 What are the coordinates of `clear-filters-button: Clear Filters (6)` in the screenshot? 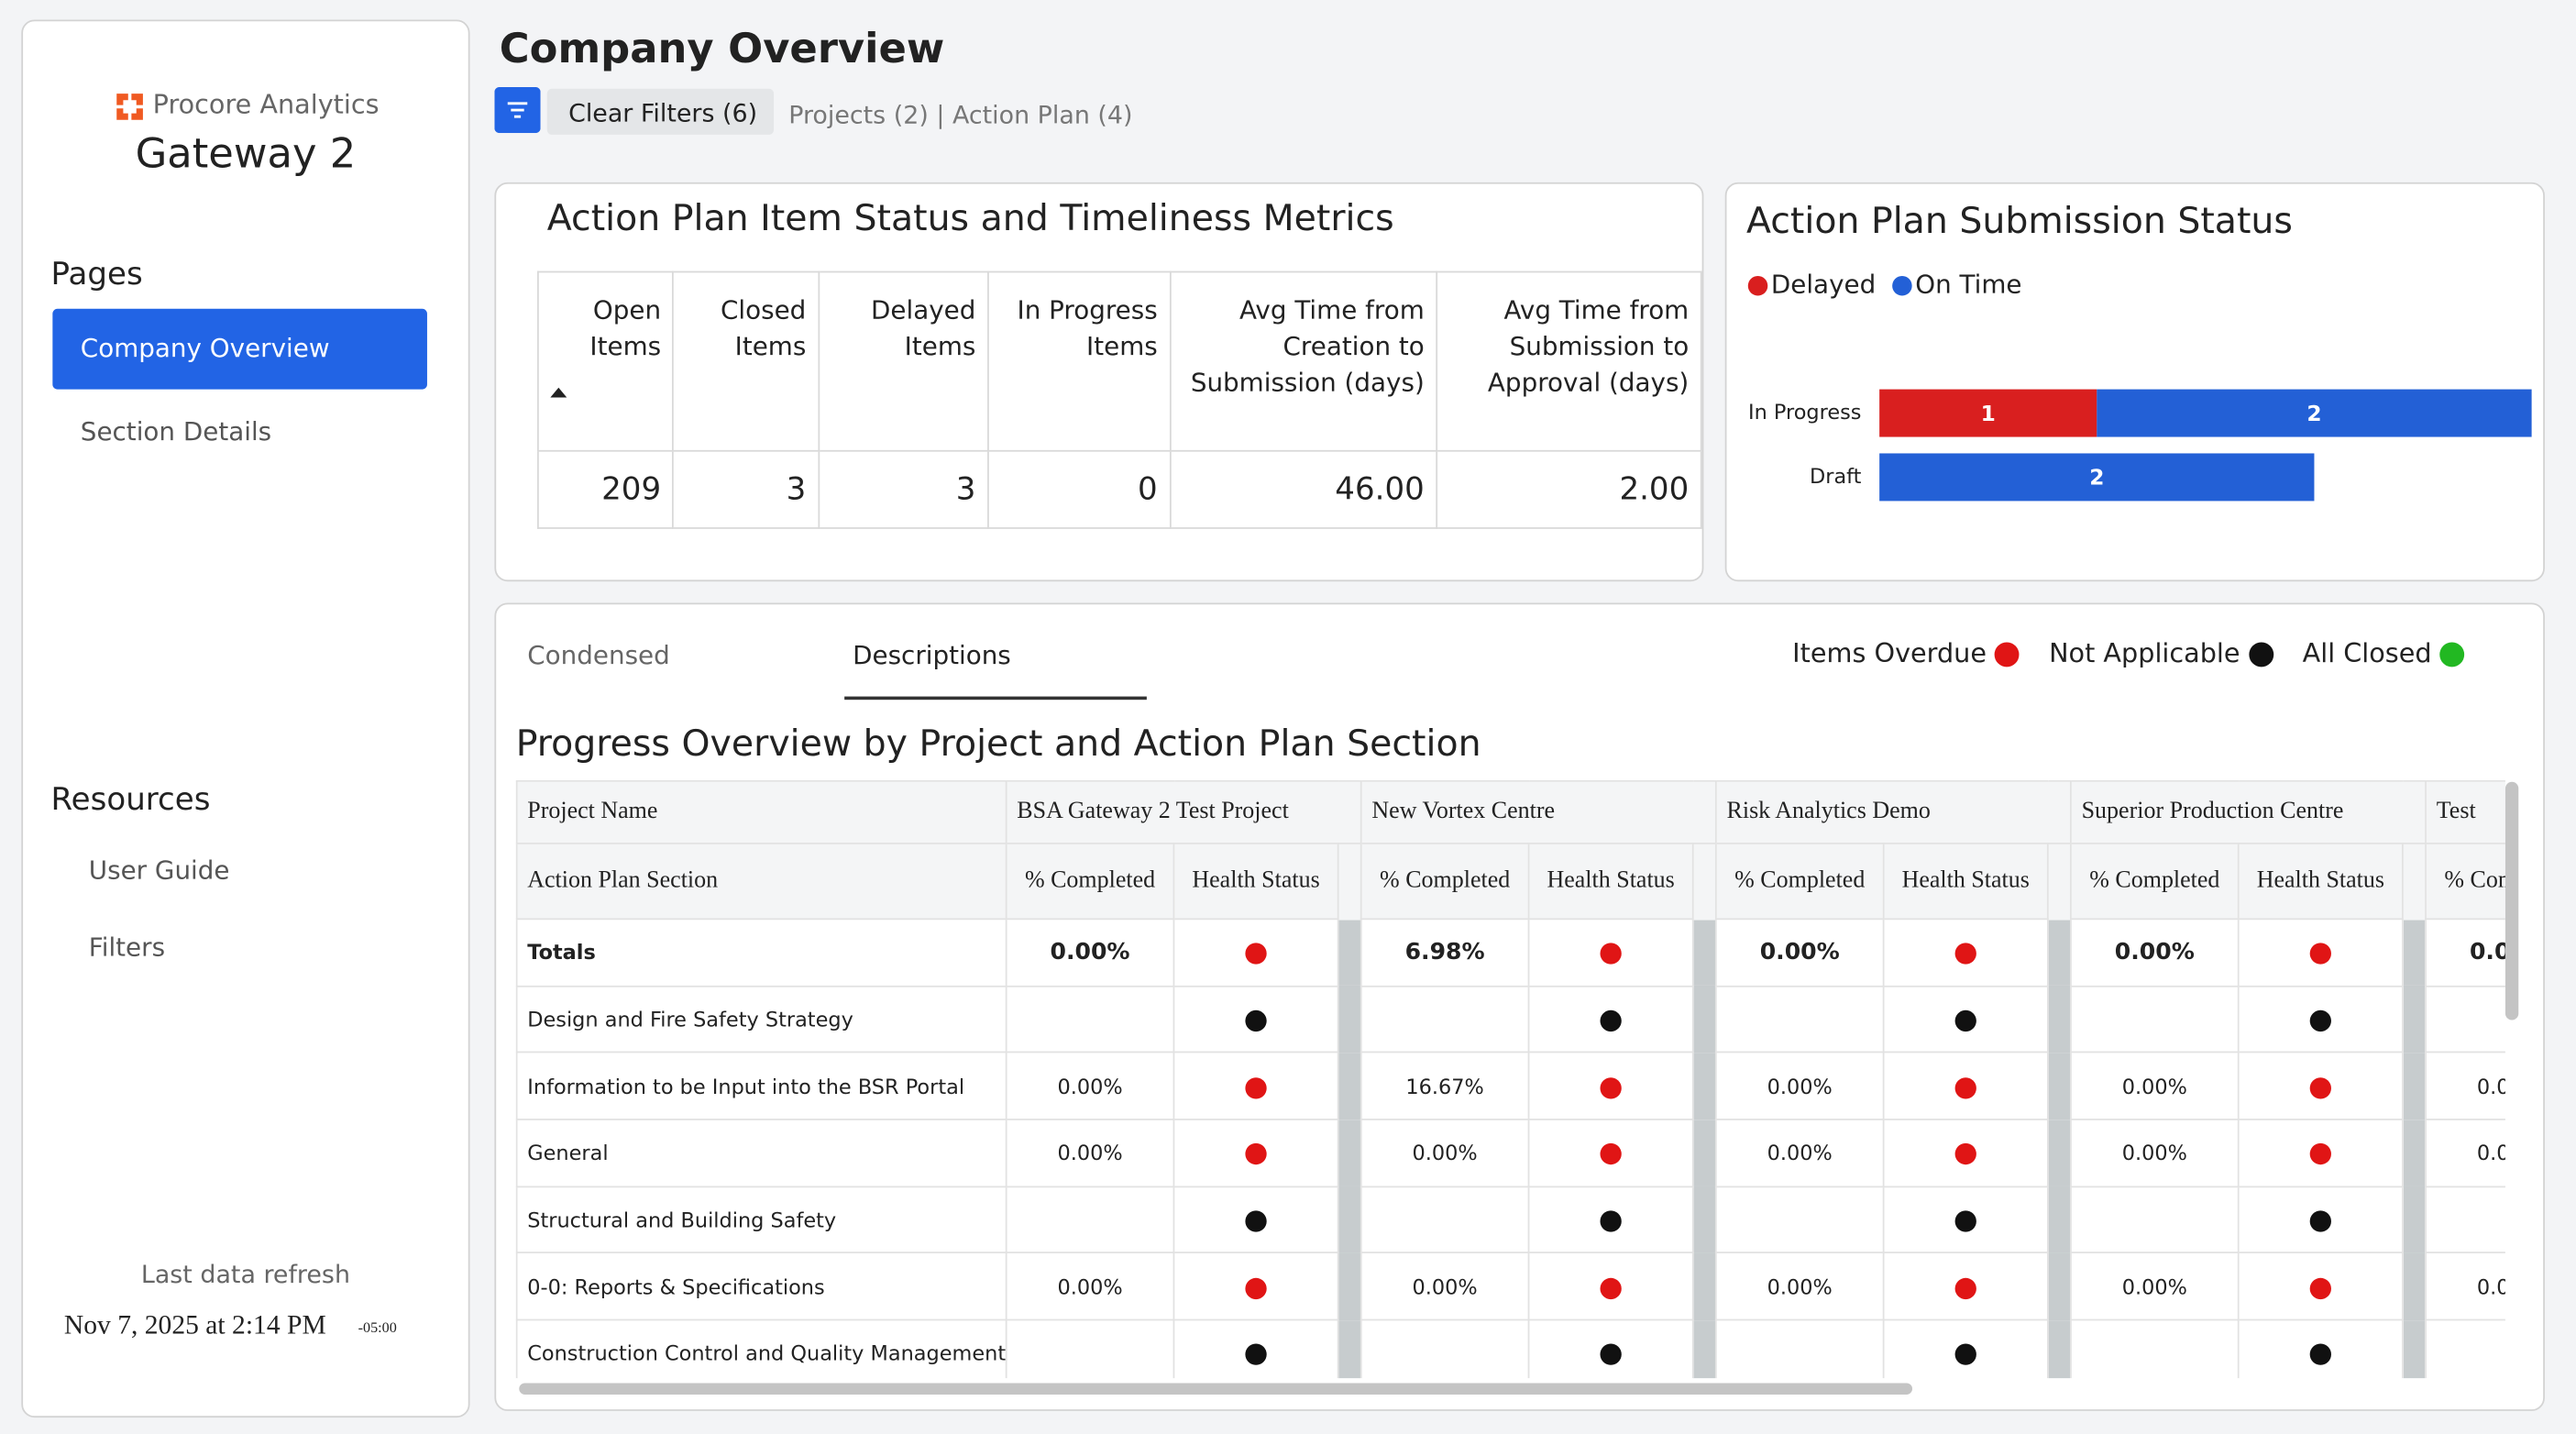 It's located at (660, 111).